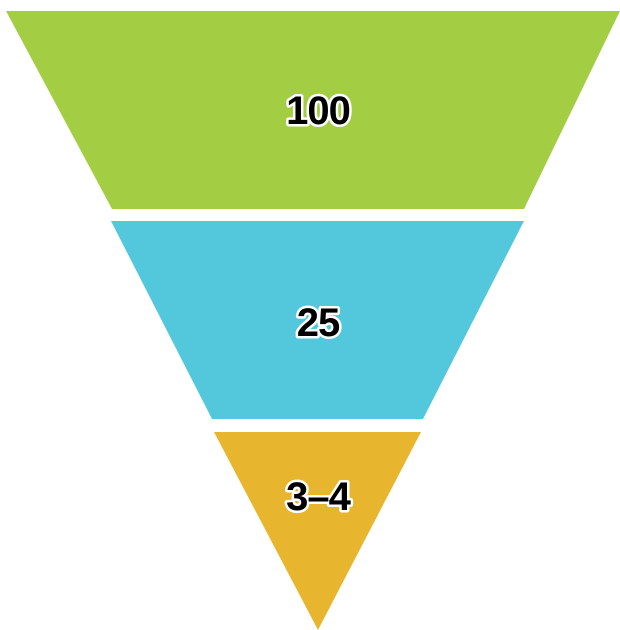  Describe the element at coordinates (317, 531) in the screenshot. I see `funnel-stage-bottom` at that location.